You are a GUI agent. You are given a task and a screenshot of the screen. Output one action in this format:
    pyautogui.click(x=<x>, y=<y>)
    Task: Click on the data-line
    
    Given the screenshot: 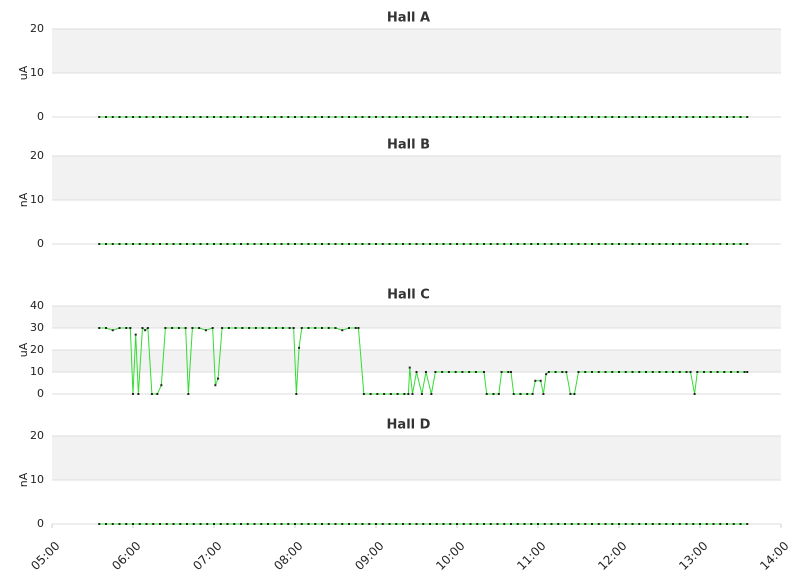 What is the action you would take?
    pyautogui.click(x=423, y=360)
    